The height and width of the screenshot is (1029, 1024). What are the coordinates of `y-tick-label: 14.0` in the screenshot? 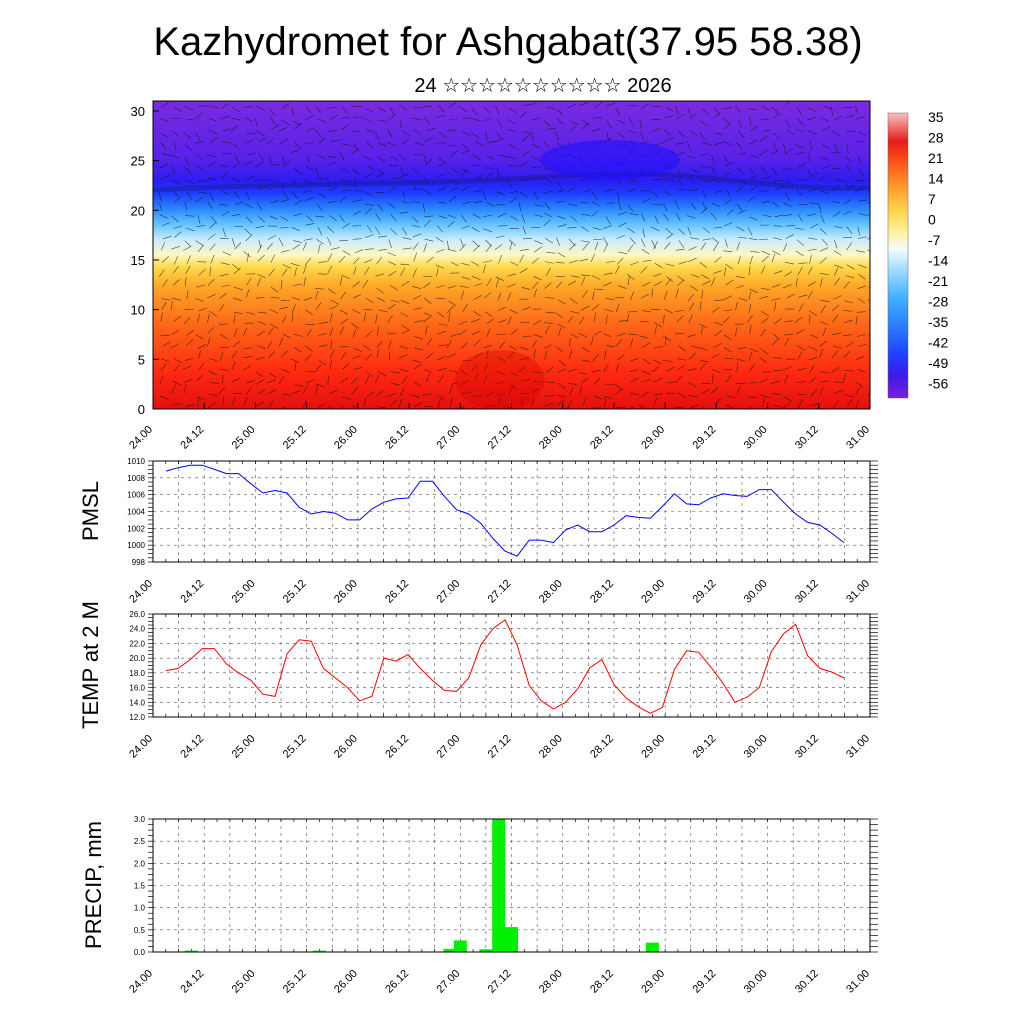 It's located at (137, 702).